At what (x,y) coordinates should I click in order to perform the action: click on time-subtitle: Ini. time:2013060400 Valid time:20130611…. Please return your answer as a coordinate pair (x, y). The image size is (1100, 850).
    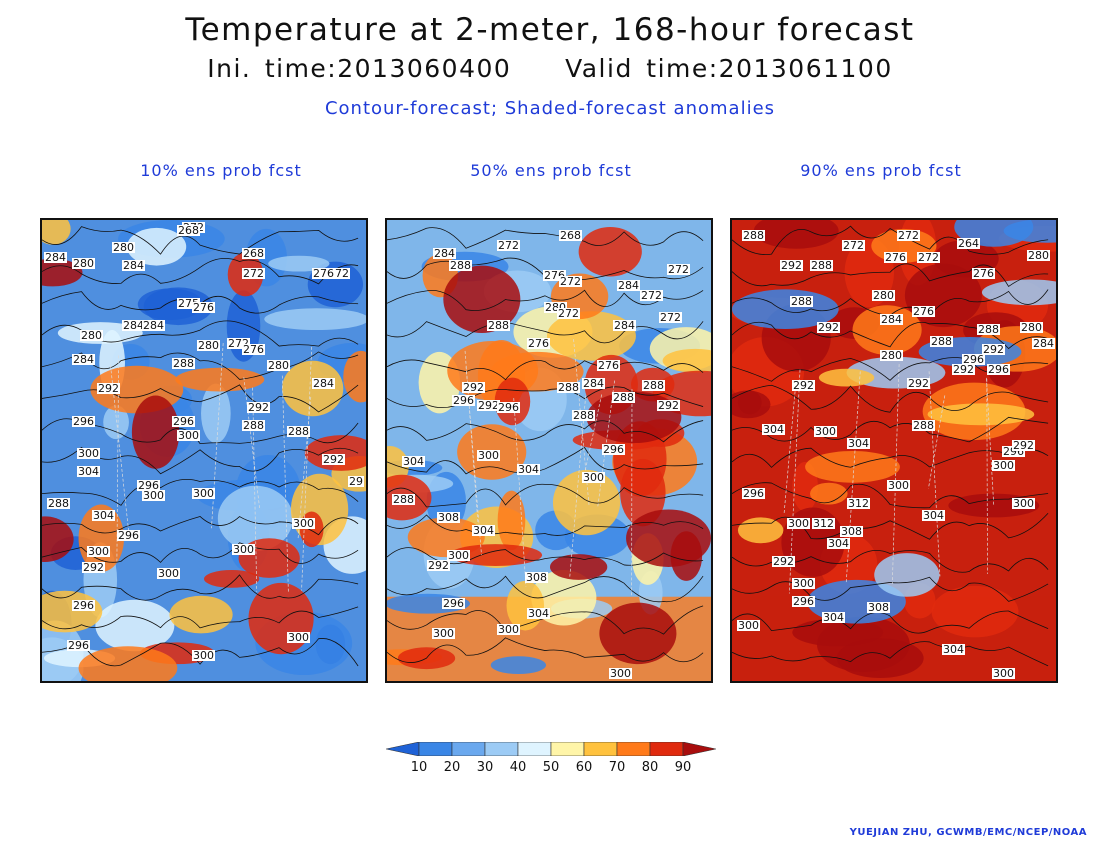
    Looking at the image, I should click on (550, 68).